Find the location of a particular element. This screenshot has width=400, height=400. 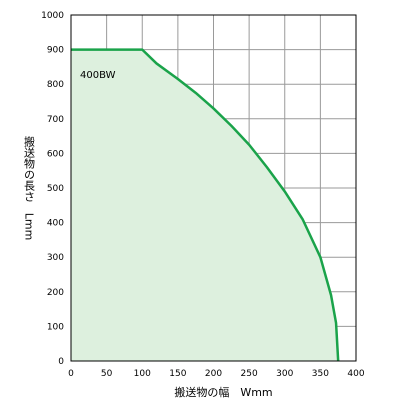

x-axis-title: 搬送物の幅 Wmm is located at coordinates (223, 392).